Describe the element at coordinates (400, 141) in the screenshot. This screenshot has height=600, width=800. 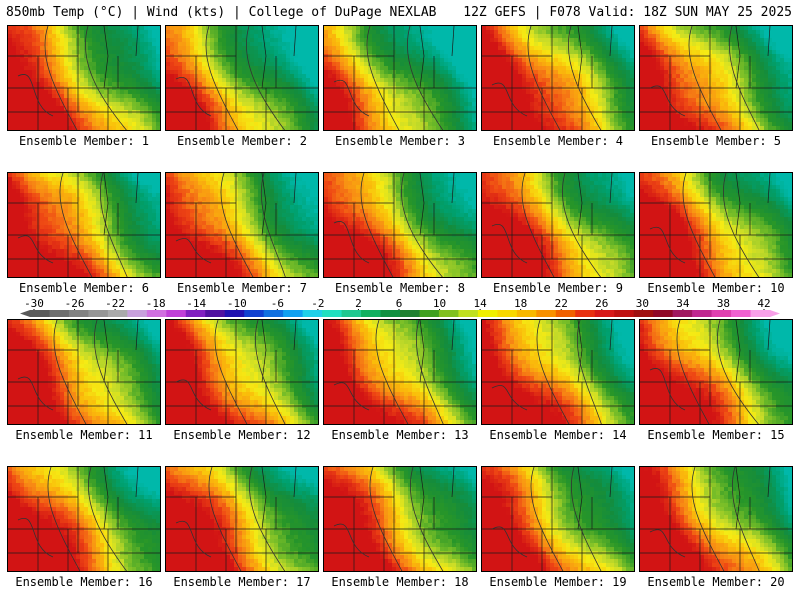
I see `ensemble-member-label: Ensemble Member: 3` at that location.